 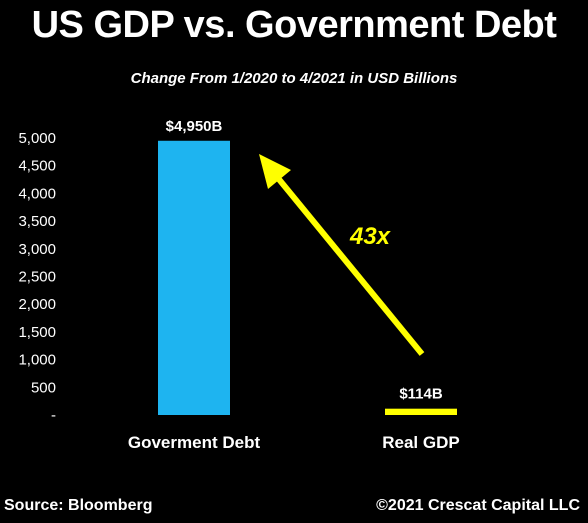 I want to click on y-tick-label: 4,000, so click(x=37, y=193).